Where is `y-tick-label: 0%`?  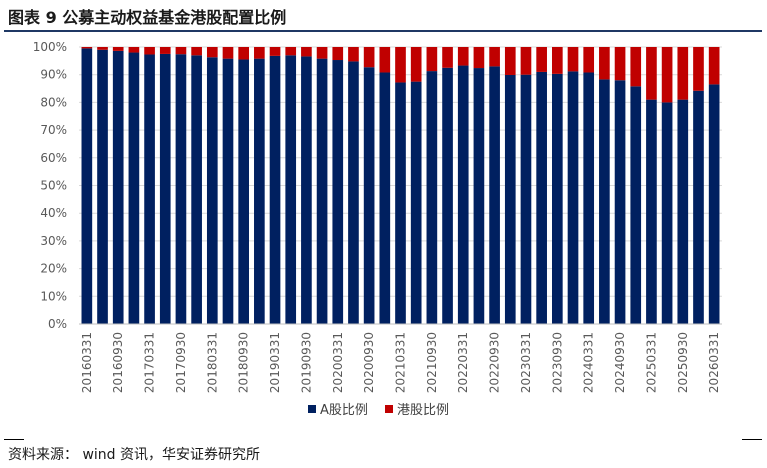
y-tick-label: 0% is located at coordinates (57, 324).